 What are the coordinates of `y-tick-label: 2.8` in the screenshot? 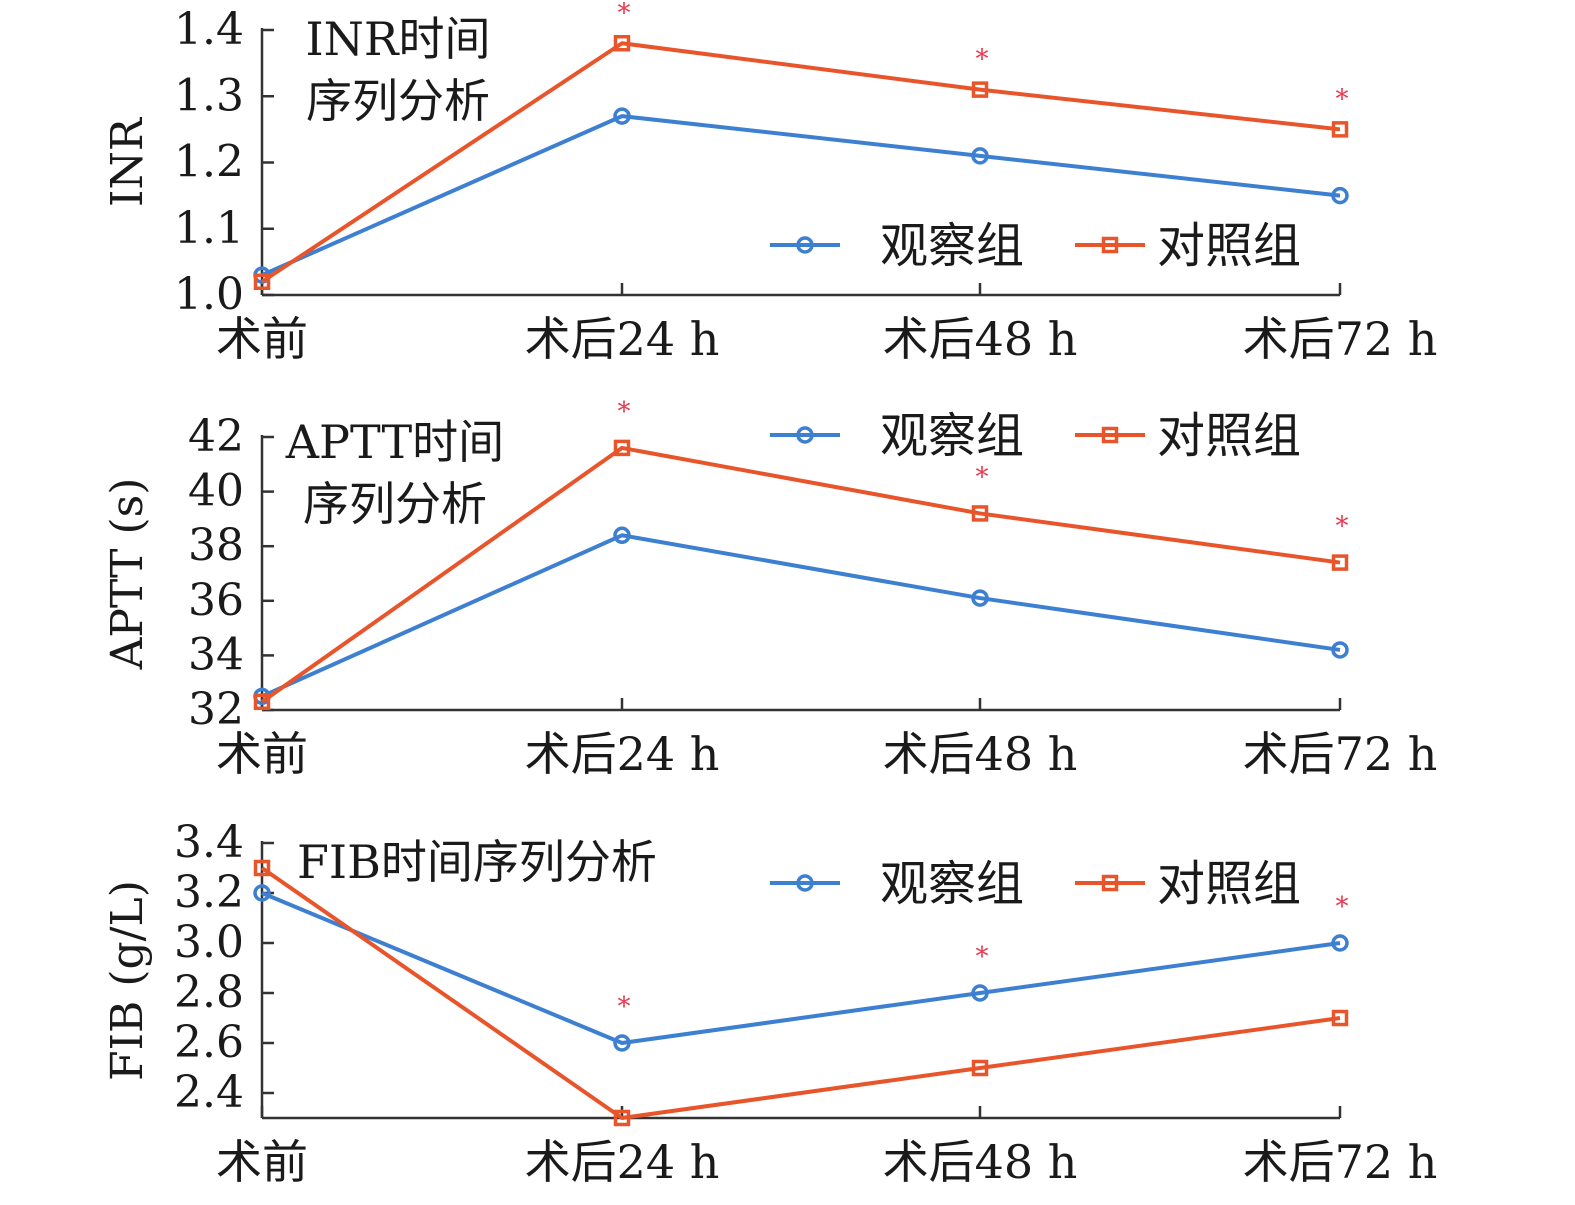 It's located at (209, 992).